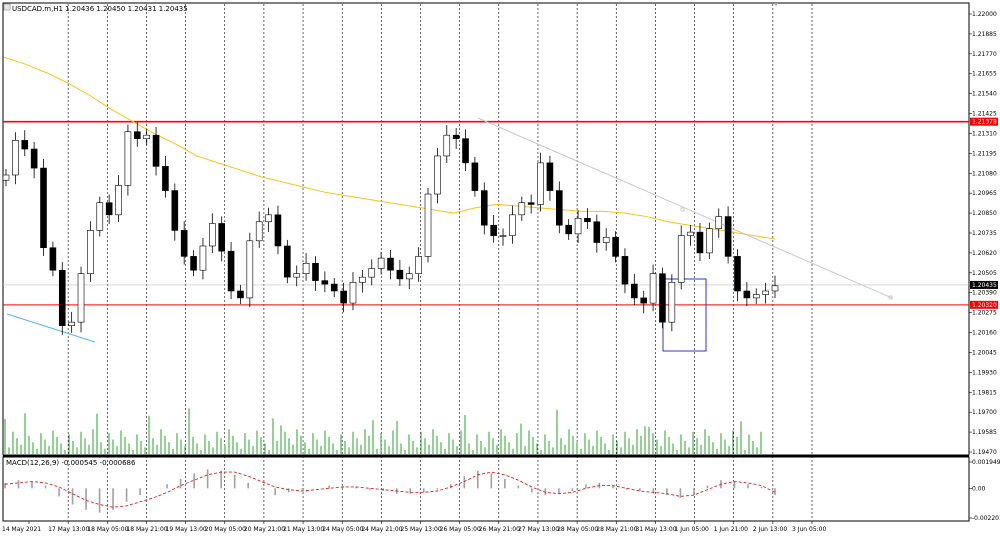 The height and width of the screenshot is (536, 1000). Describe the element at coordinates (984, 352) in the screenshot. I see `price-tick-label: 1.20045` at that location.